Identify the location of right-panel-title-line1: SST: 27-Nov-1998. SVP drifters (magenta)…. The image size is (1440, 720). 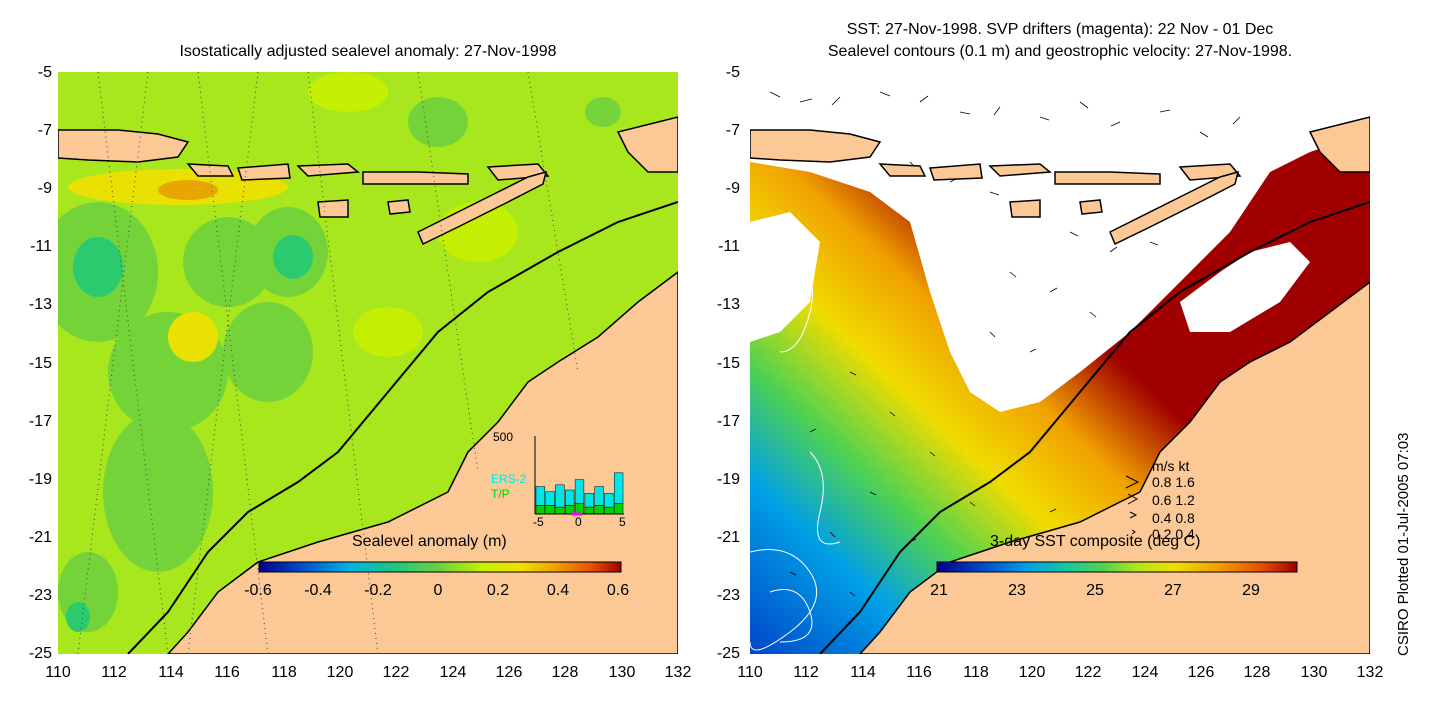
(1060, 29).